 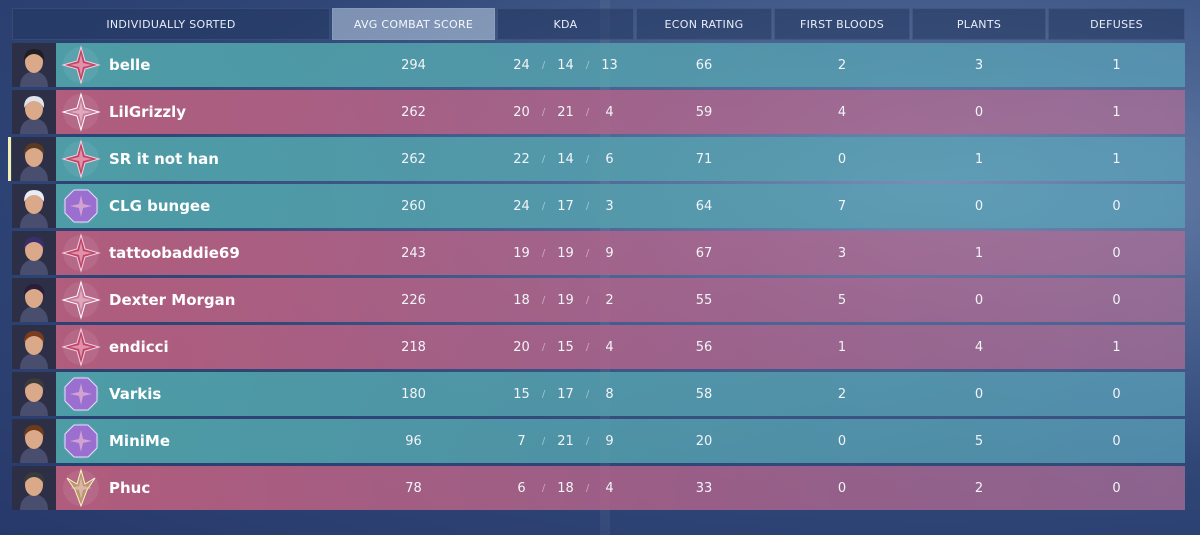 What do you see at coordinates (704, 488) in the screenshot?
I see `econ-value: 33` at bounding box center [704, 488].